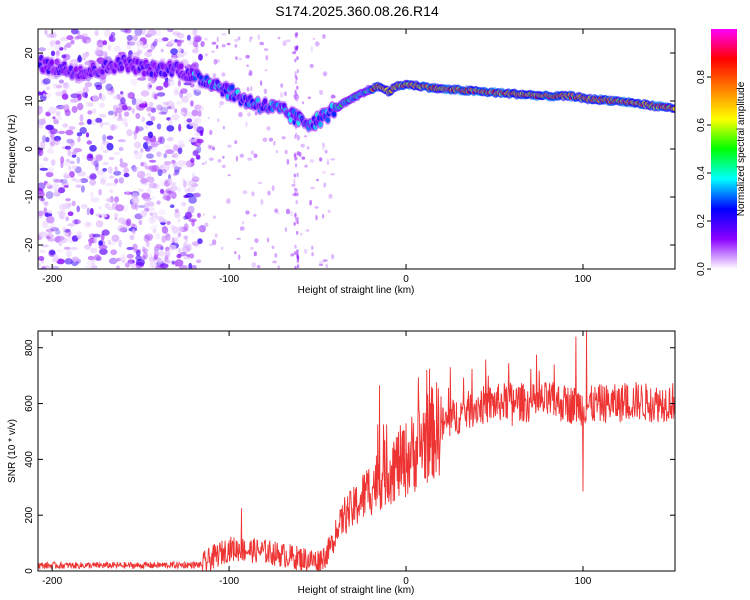 The height and width of the screenshot is (600, 750). I want to click on y-tick-label: 800, so click(29, 347).